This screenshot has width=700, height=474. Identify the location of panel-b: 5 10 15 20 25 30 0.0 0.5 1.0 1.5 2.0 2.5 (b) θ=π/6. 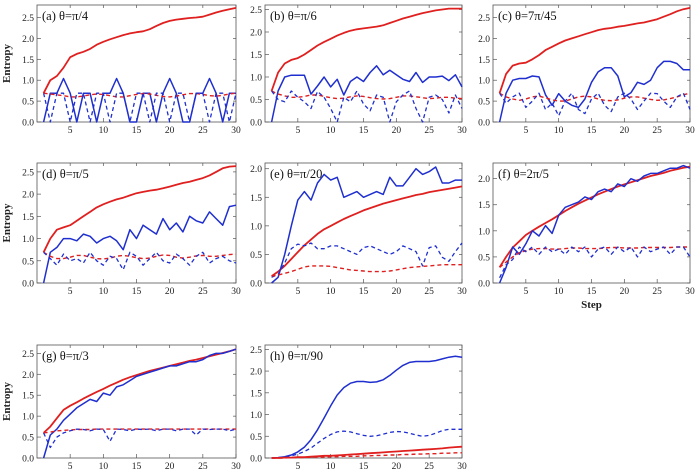
(358, 70).